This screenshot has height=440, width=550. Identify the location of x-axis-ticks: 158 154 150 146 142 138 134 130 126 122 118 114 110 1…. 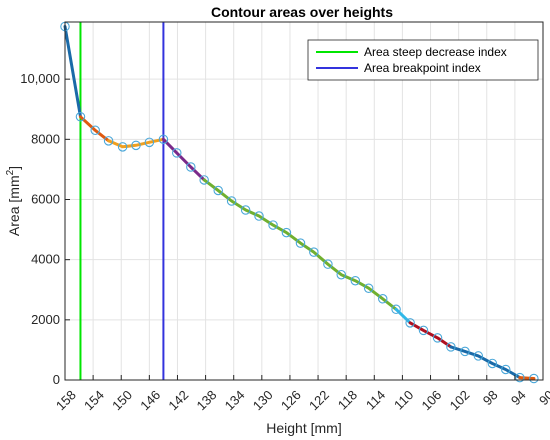
(301, 394).